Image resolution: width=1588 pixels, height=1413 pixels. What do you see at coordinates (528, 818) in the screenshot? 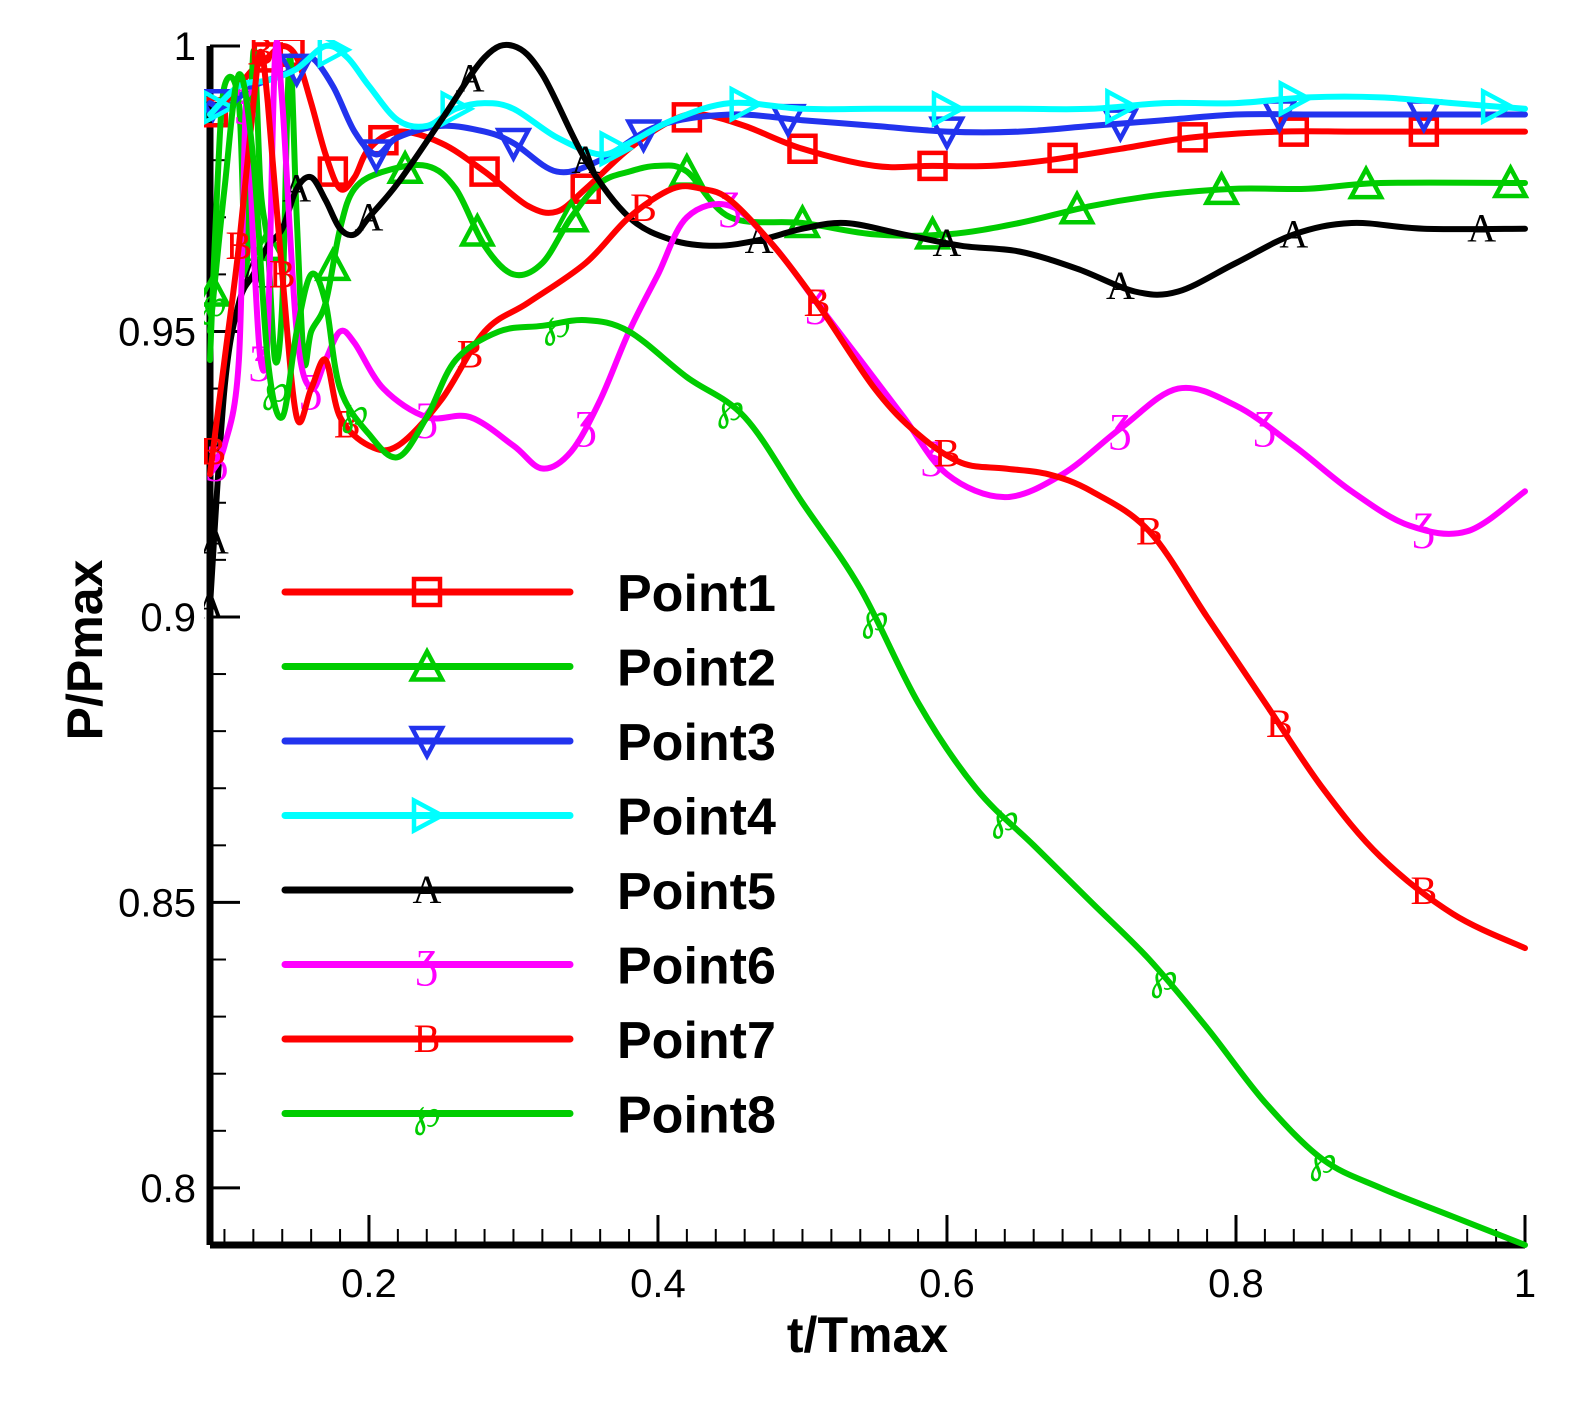
I see `legend-item-point4: Point4` at bounding box center [528, 818].